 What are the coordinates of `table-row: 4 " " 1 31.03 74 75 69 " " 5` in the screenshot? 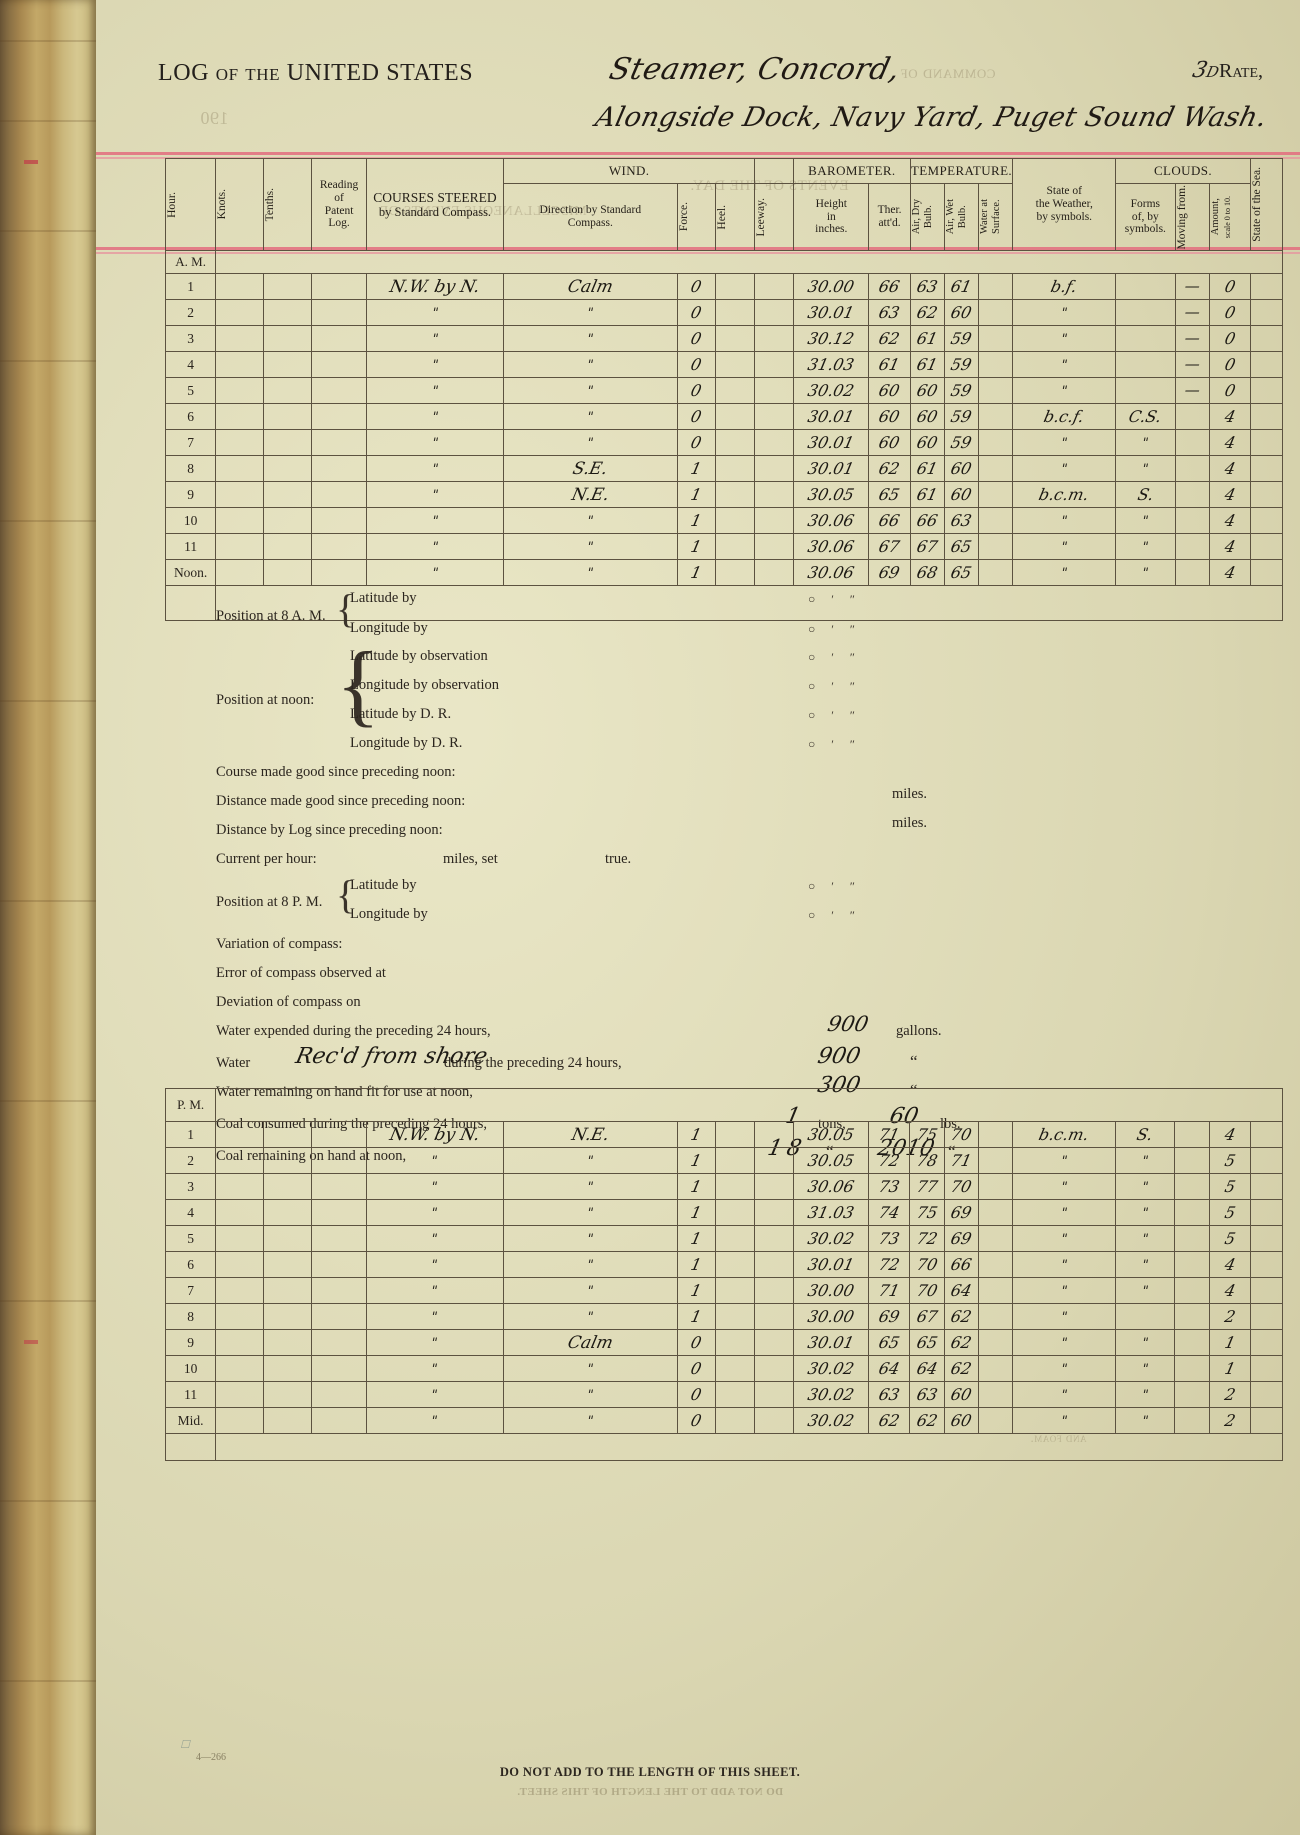 It's located at (724, 1212).